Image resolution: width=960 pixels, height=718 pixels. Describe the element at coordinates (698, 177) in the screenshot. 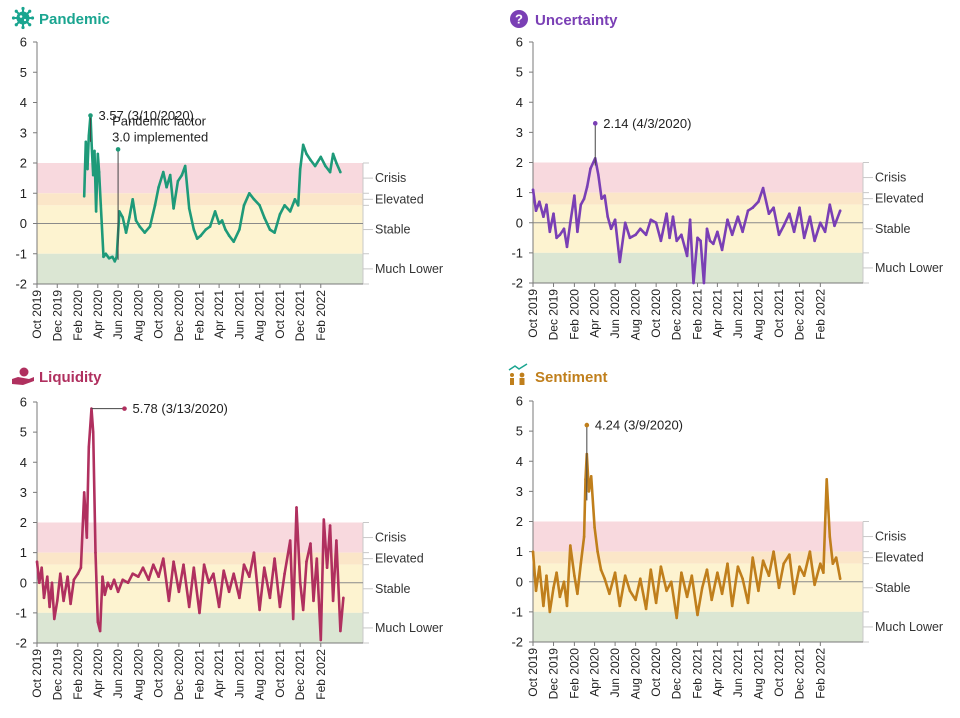

I see `band-crisis` at that location.